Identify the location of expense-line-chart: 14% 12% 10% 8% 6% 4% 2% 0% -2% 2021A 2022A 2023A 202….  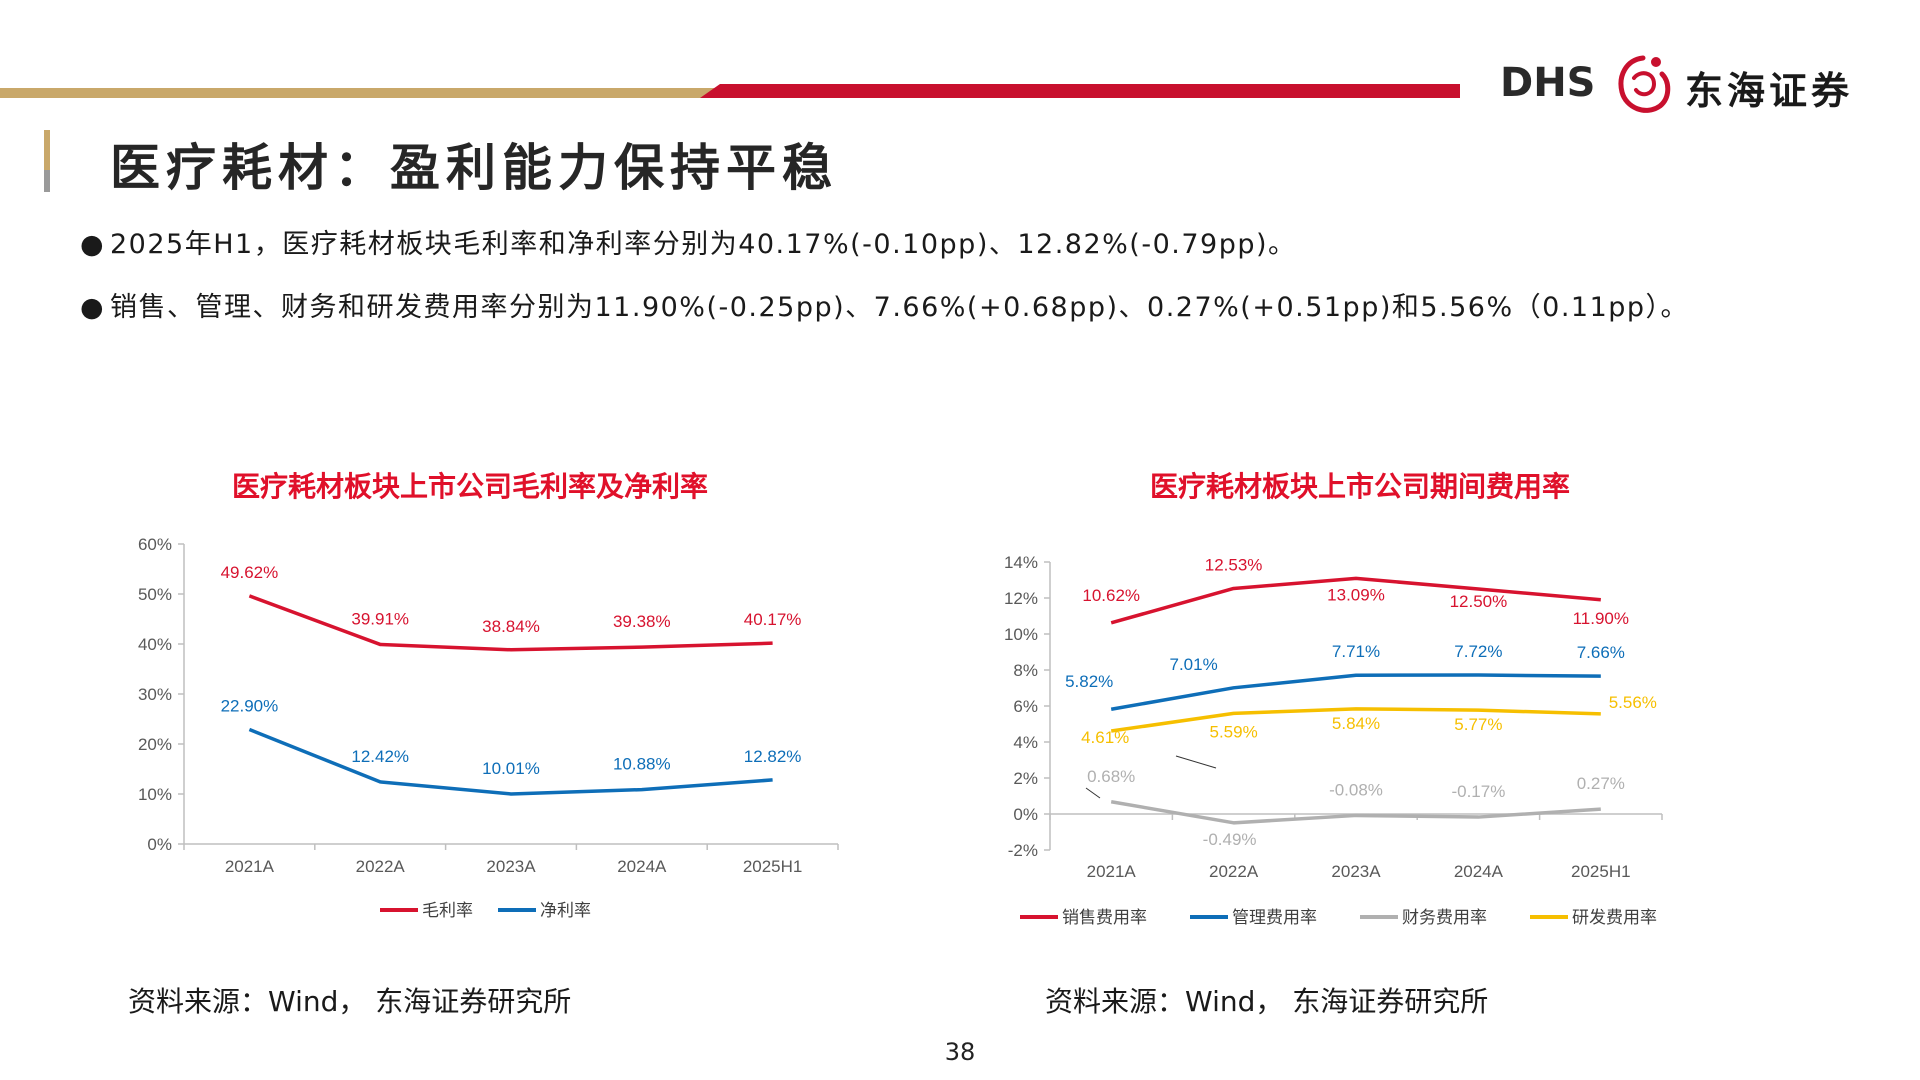
(1333, 740).